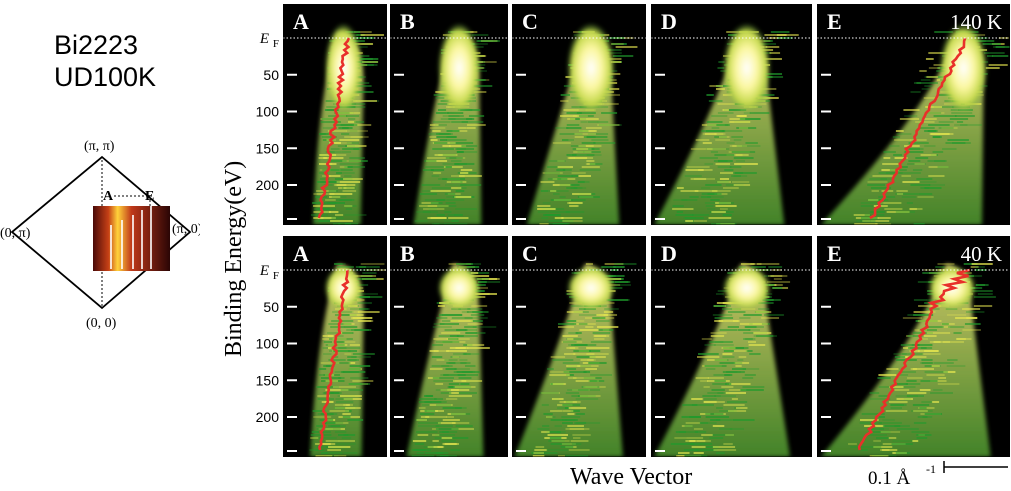 This screenshot has width=1011, height=491. What do you see at coordinates (186, 229) in the screenshot?
I see `bz-label-right: (π, 0)` at bounding box center [186, 229].